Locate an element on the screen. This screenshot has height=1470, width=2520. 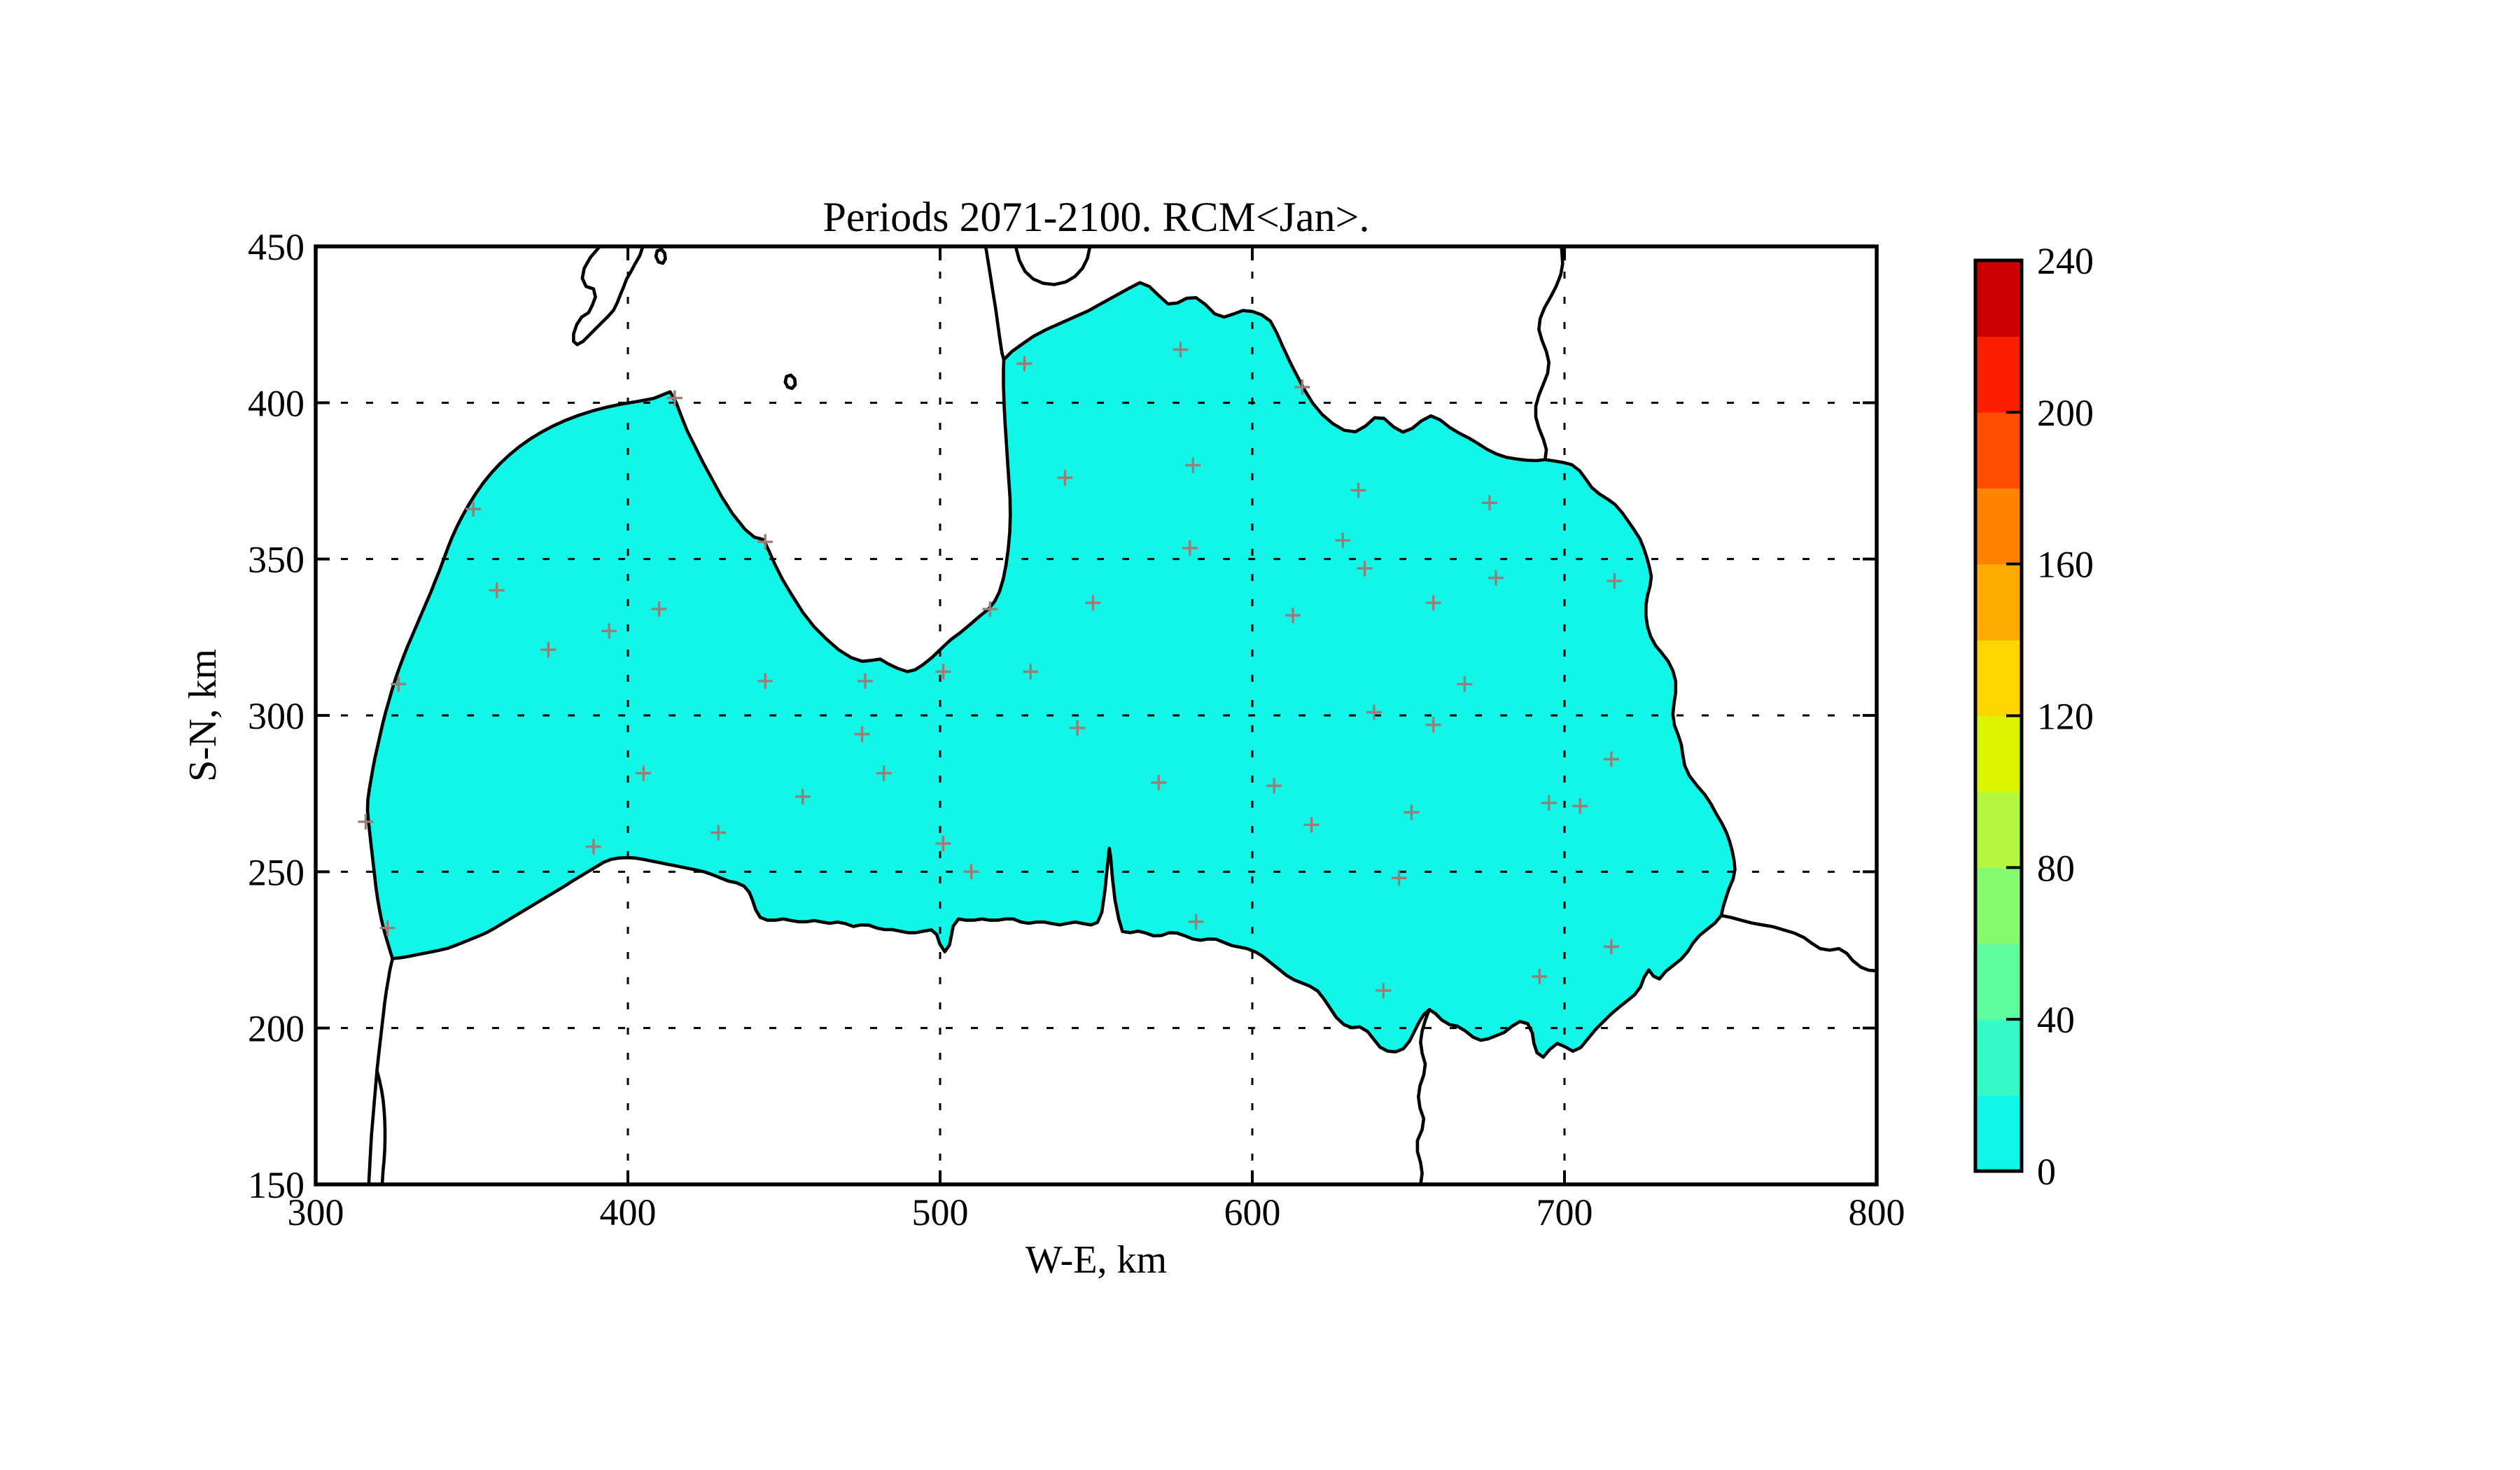
lithuania-coastline is located at coordinates (380, 1070).